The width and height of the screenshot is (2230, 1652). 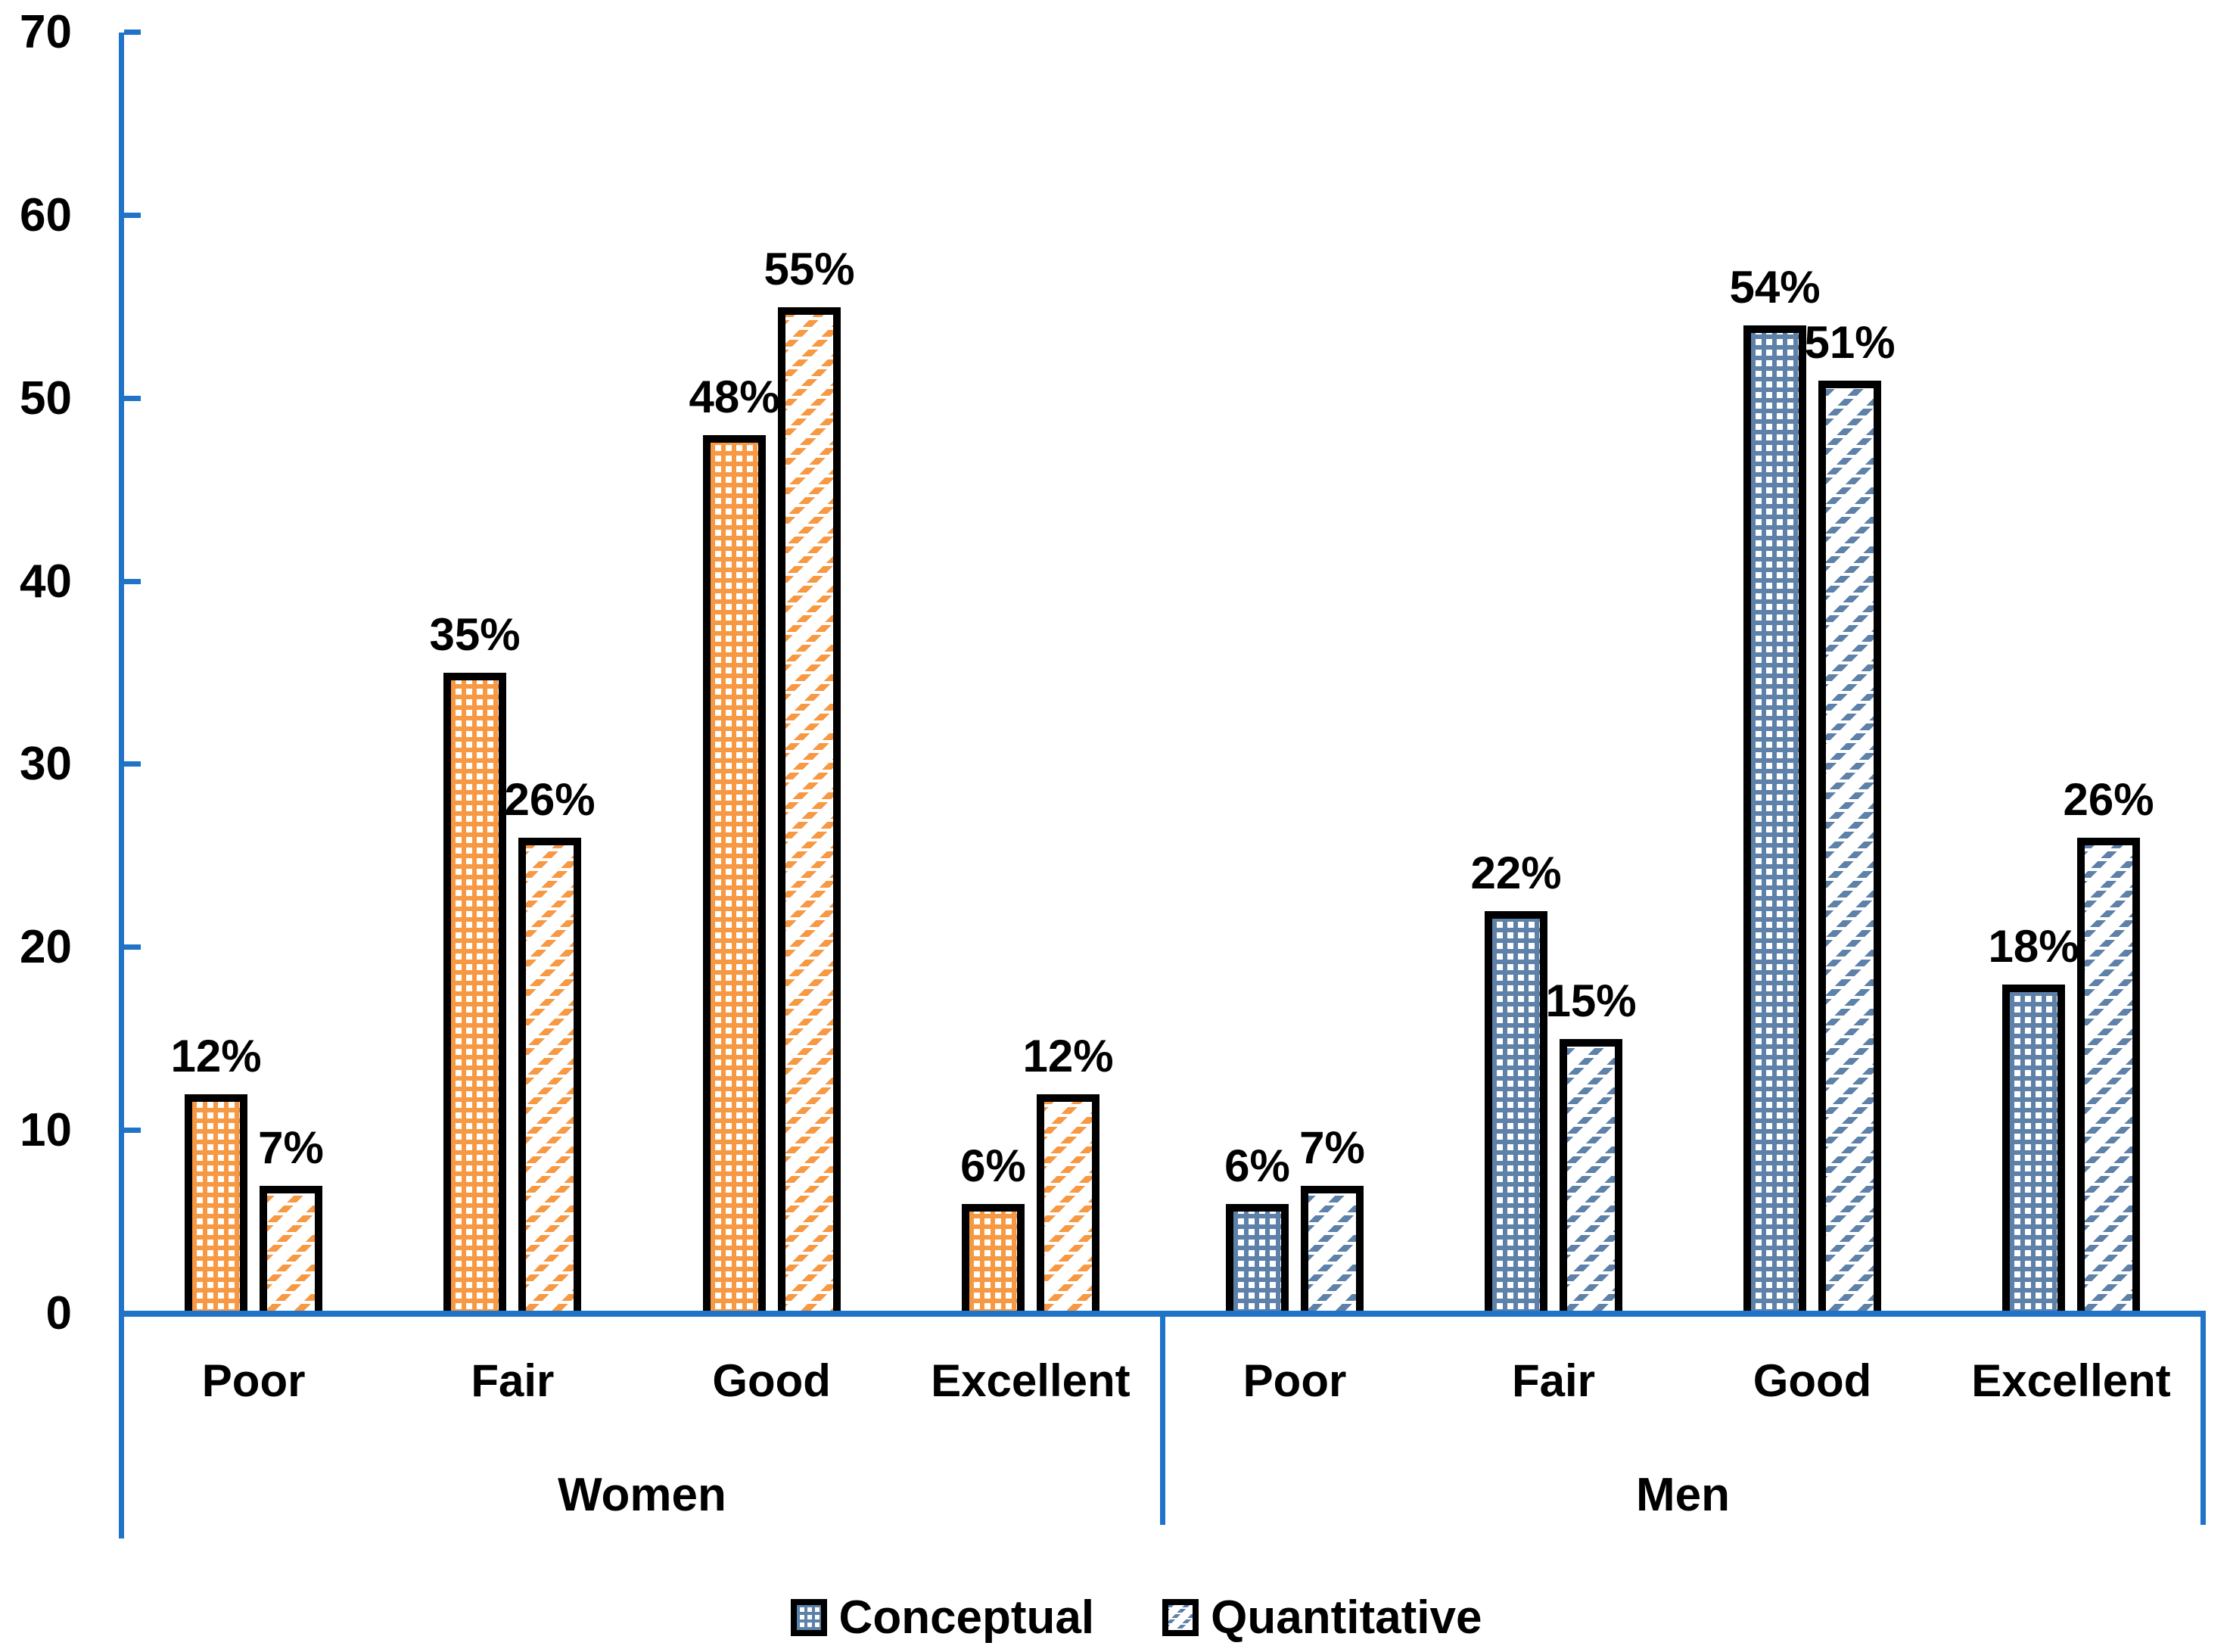 What do you see at coordinates (1295, 1380) in the screenshot?
I see `category-label-men-poor: Poor` at bounding box center [1295, 1380].